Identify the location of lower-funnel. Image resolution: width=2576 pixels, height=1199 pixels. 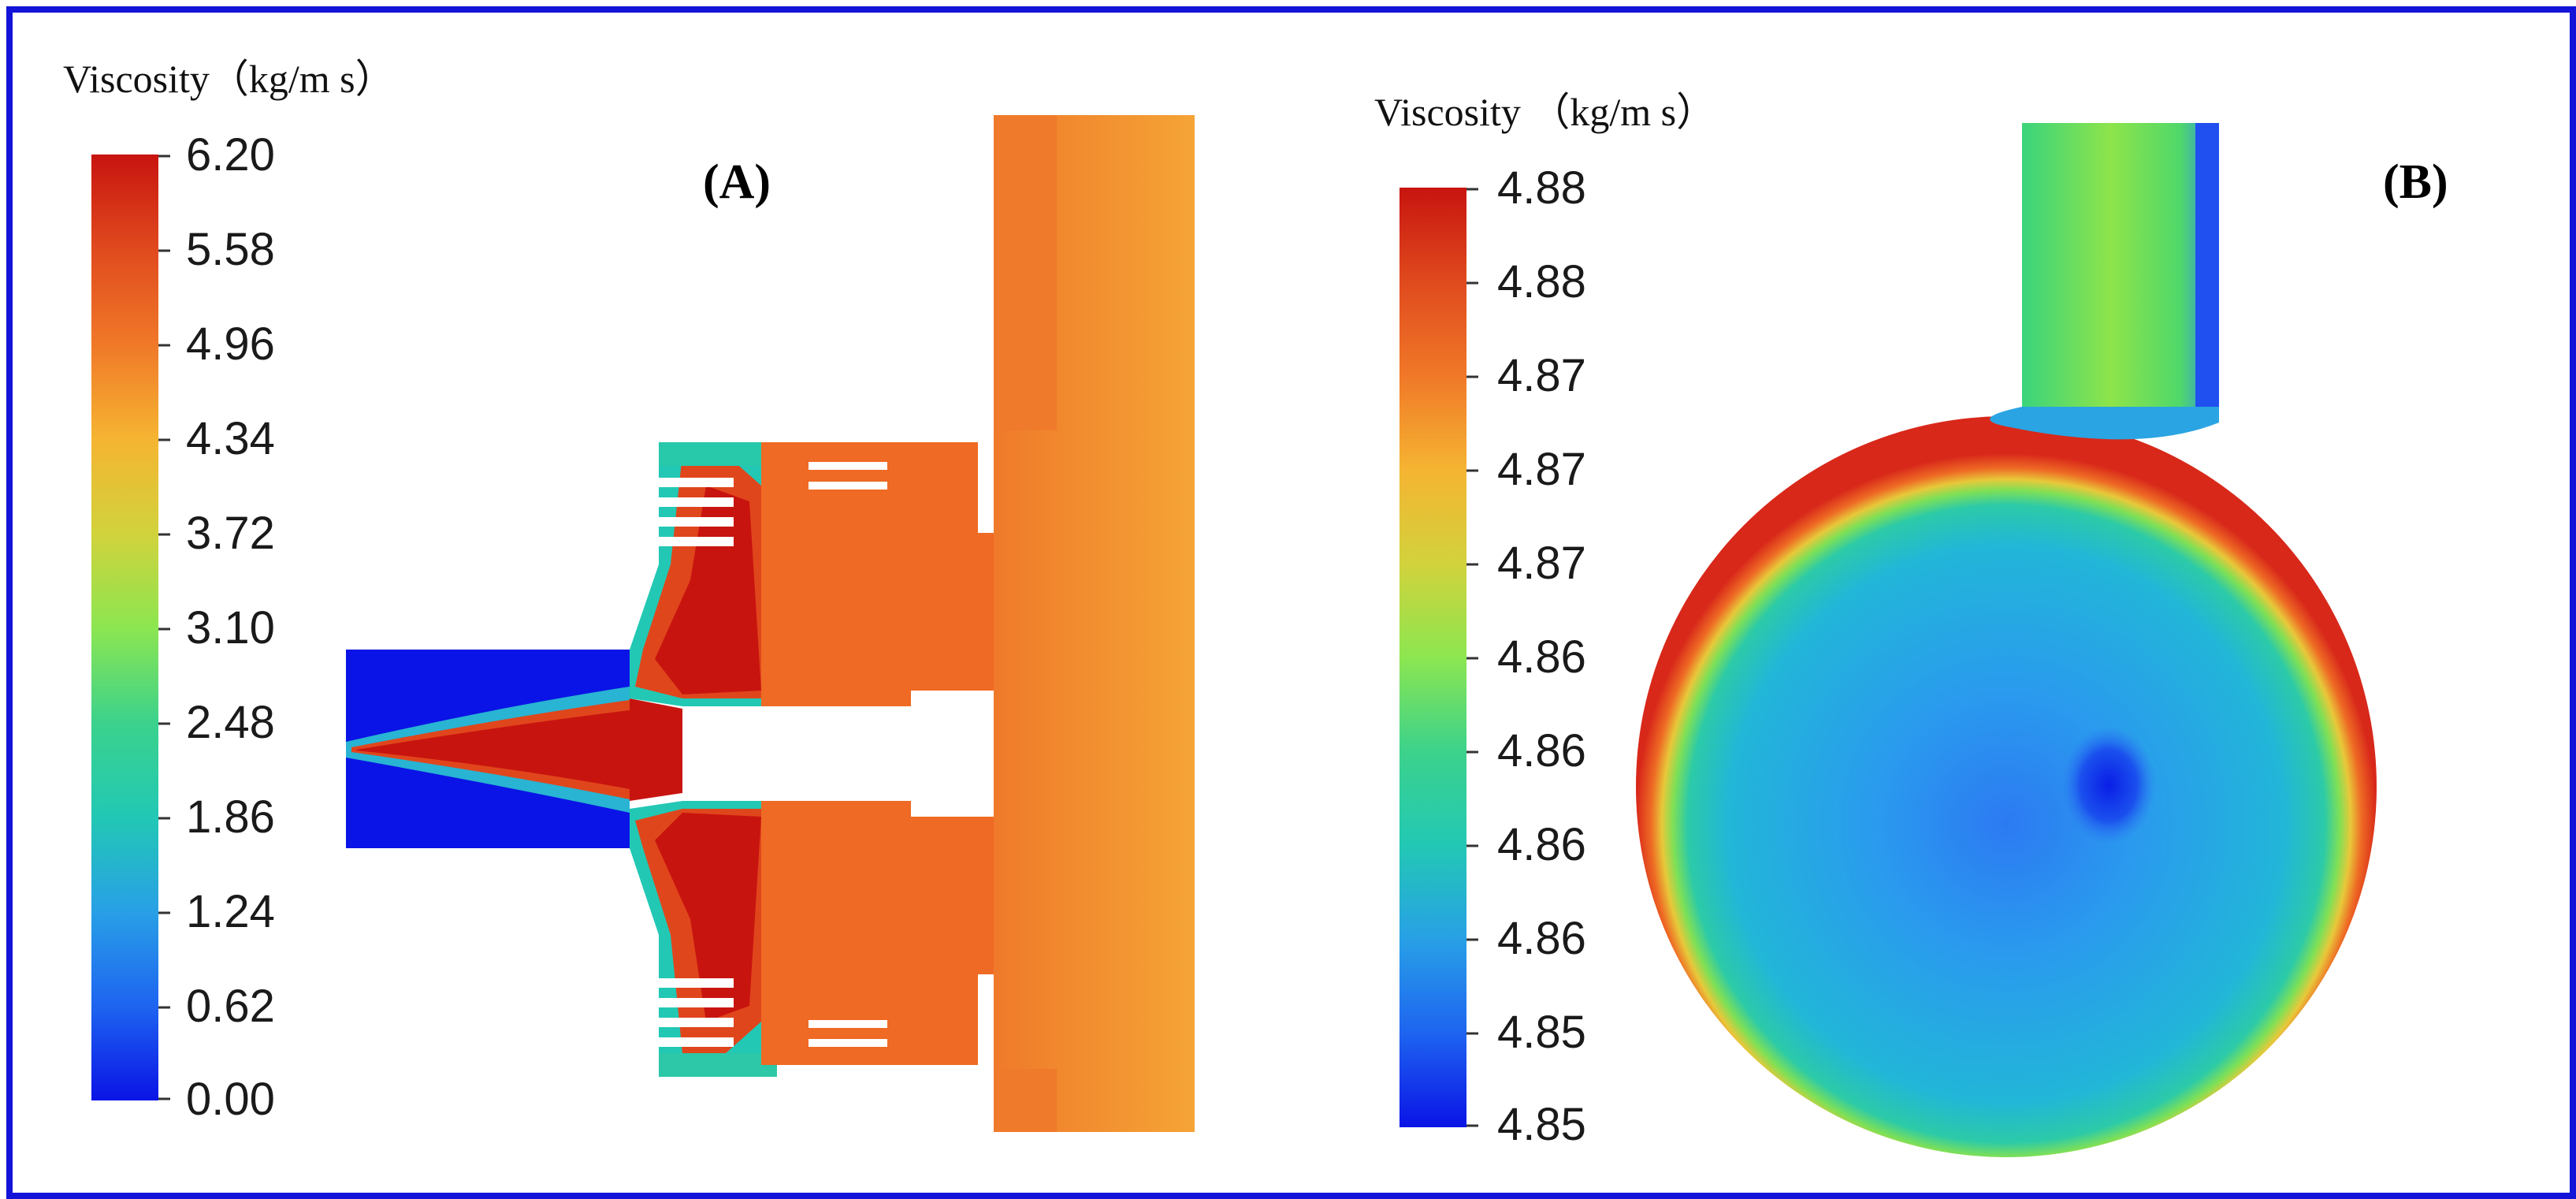
(703, 939).